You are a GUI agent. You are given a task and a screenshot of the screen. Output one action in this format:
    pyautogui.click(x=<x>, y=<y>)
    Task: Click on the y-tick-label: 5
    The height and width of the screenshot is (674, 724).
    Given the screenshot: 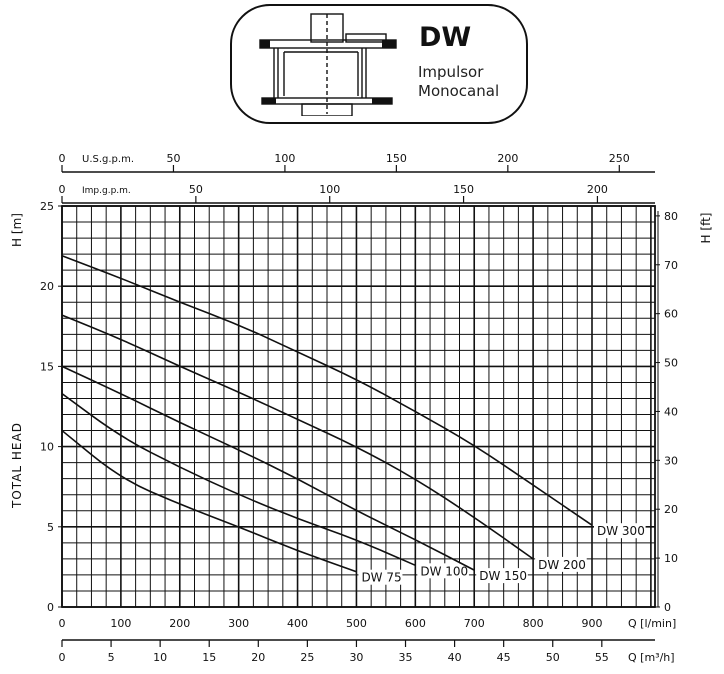 What is the action you would take?
    pyautogui.click(x=50, y=527)
    